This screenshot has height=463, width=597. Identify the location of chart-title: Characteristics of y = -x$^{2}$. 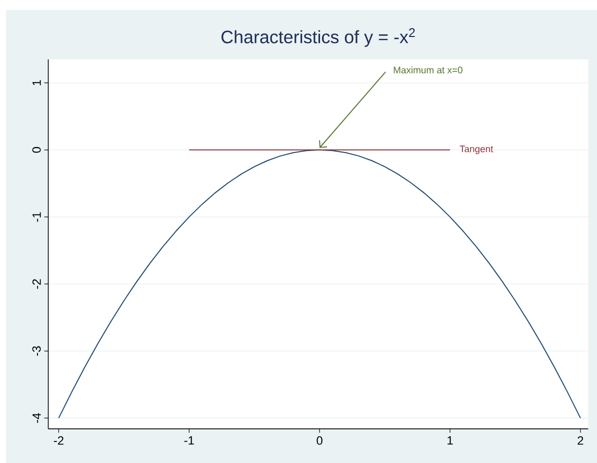
(318, 37).